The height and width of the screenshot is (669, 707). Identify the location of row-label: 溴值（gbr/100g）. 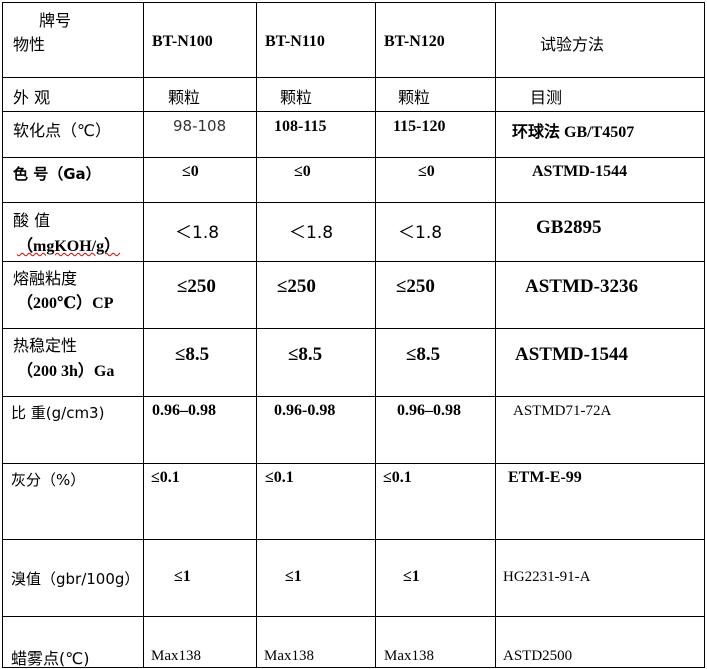
(75, 579).